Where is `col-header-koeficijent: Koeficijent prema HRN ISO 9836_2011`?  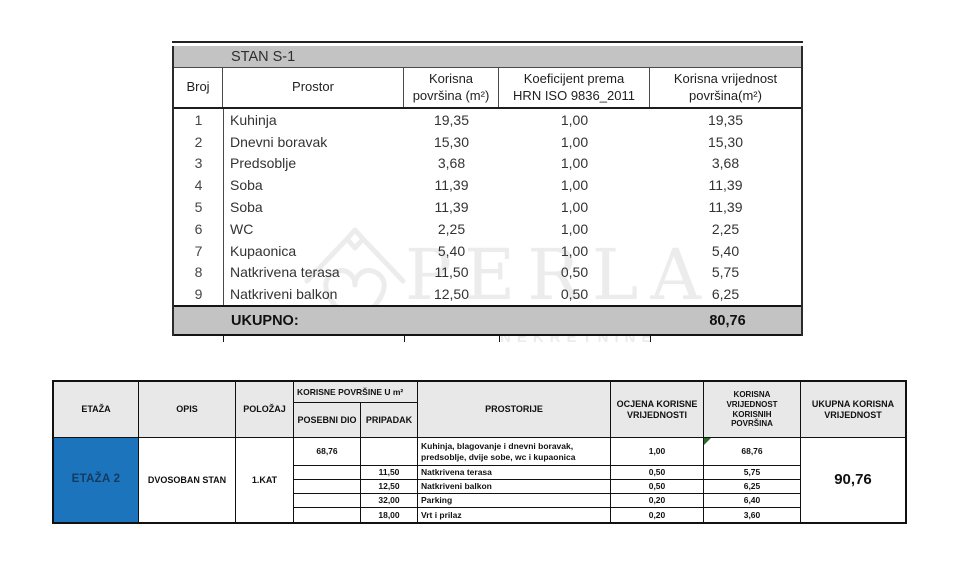 col-header-koeficijent: Koeficijent prema HRN ISO 9836_2011 is located at coordinates (574, 87).